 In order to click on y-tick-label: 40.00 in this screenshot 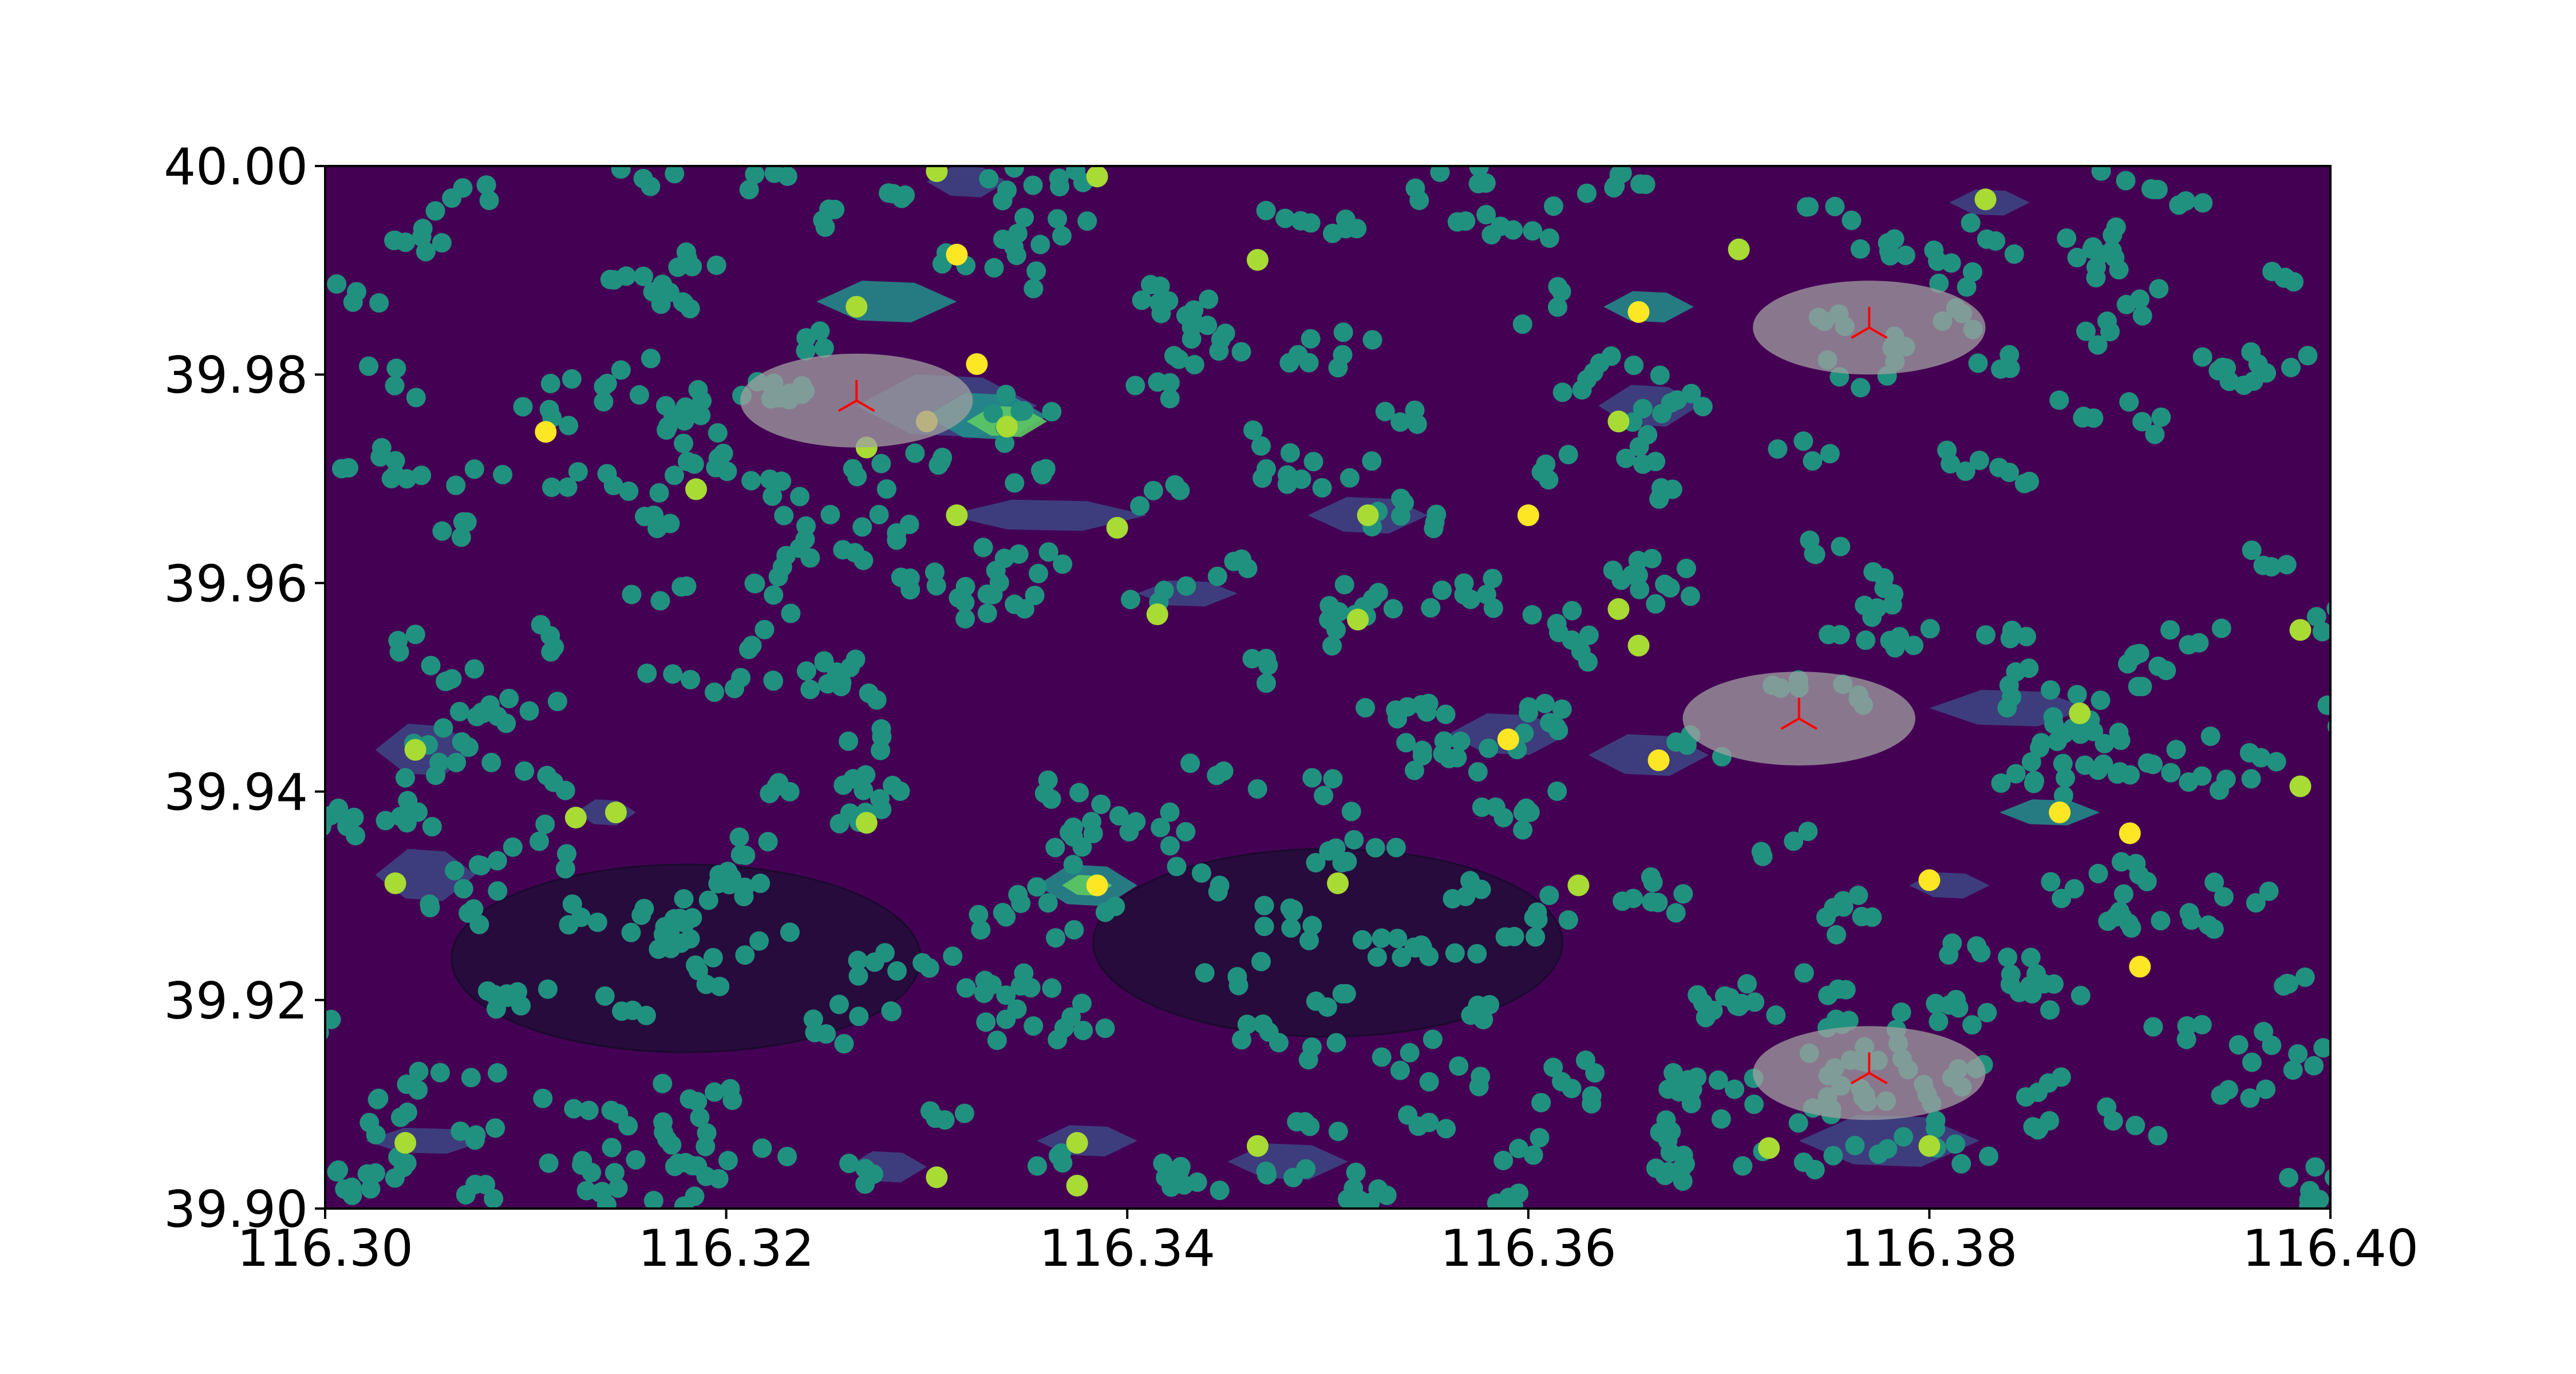, I will do `click(236, 166)`.